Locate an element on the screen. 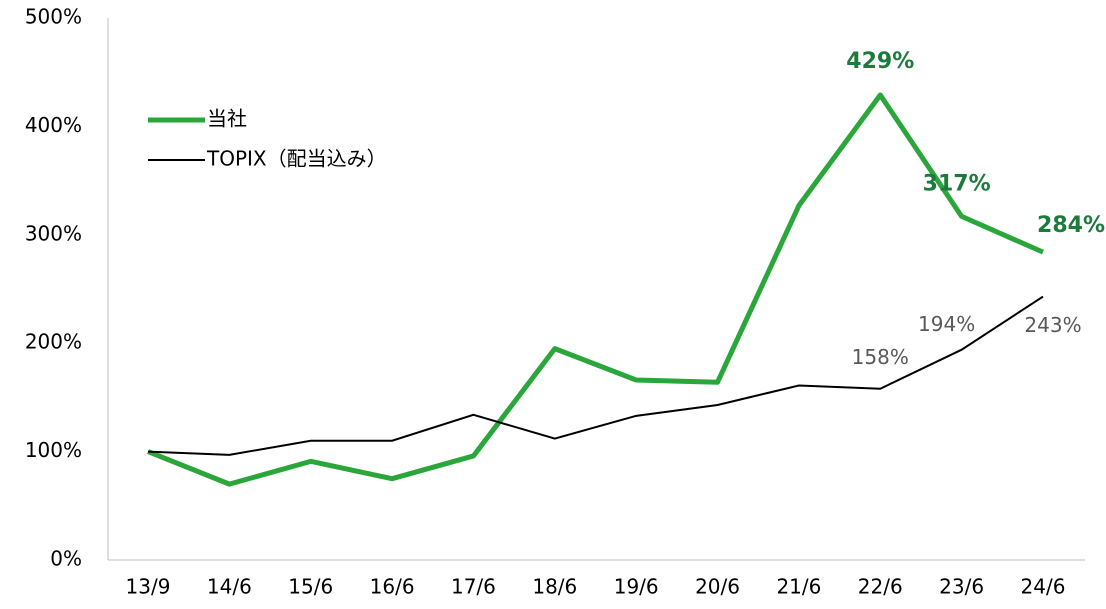 The height and width of the screenshot is (609, 1106). x-tick-label: 23/6 is located at coordinates (961, 587).